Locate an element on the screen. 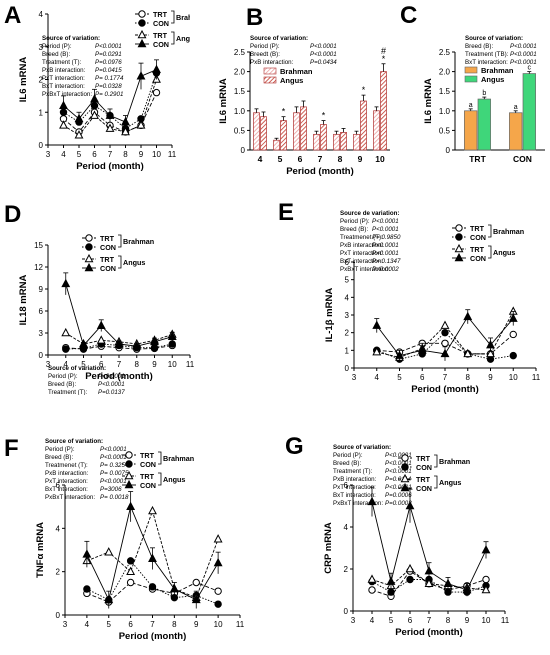  y-tick-label: 12 is located at coordinates (38, 267).